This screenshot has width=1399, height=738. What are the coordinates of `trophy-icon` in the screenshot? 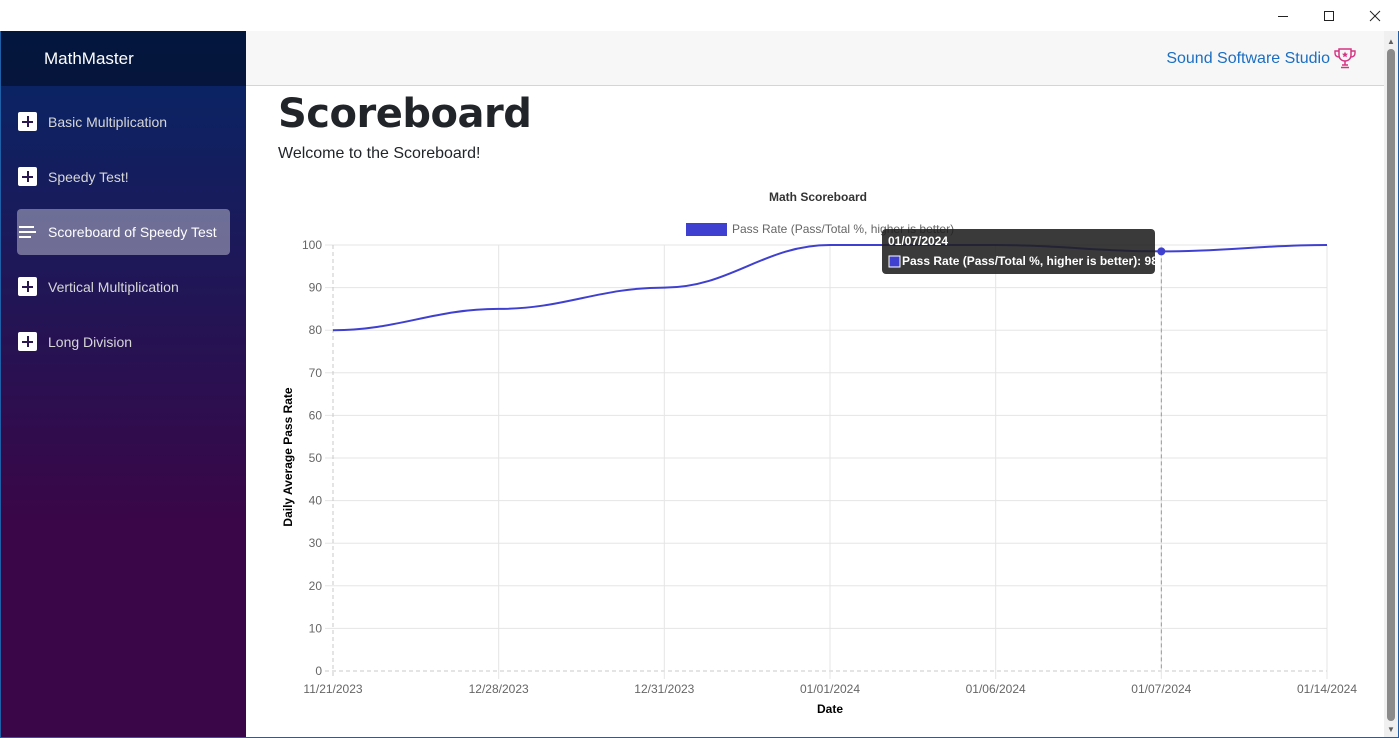 It's located at (1345, 58).